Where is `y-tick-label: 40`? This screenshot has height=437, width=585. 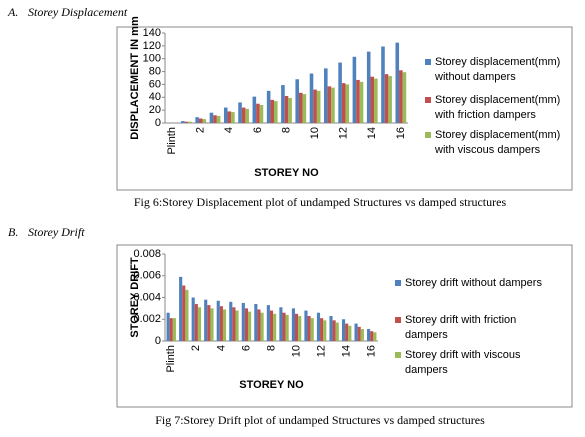
y-tick-label: 40 is located at coordinates (155, 97).